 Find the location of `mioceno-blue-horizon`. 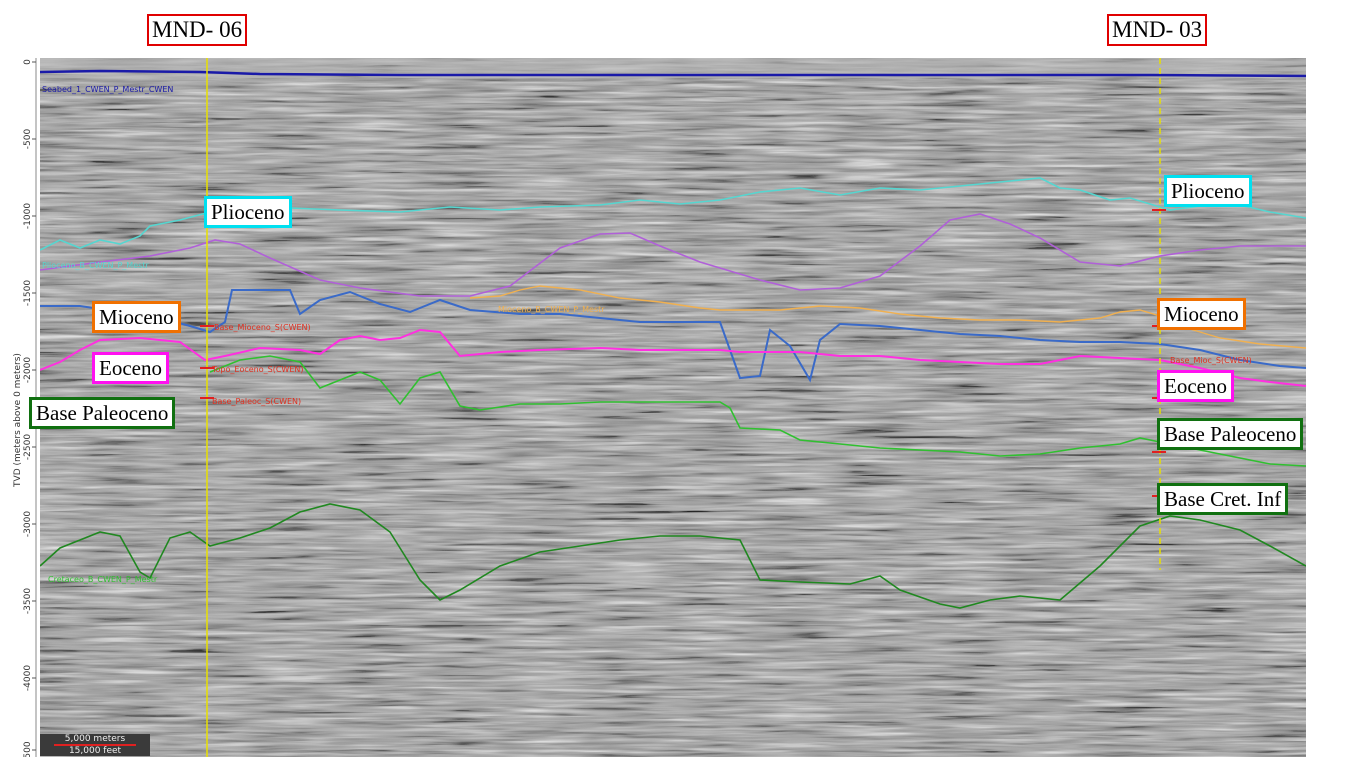

mioceno-blue-horizon is located at coordinates (673, 336).